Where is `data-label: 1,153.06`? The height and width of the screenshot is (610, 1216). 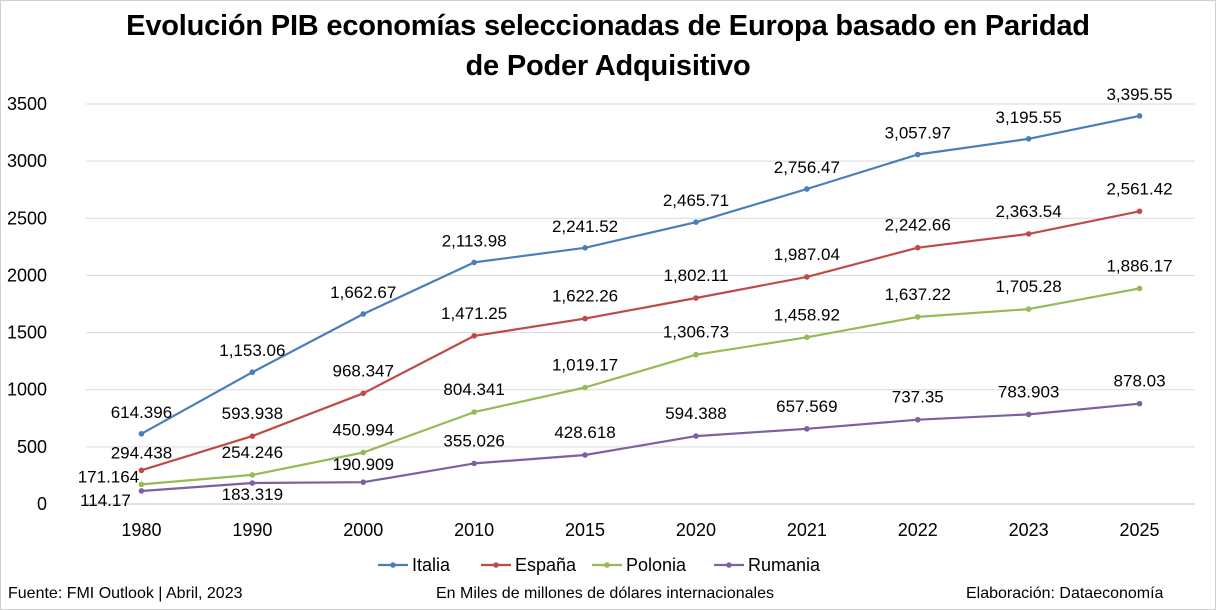 data-label: 1,153.06 is located at coordinates (252, 350).